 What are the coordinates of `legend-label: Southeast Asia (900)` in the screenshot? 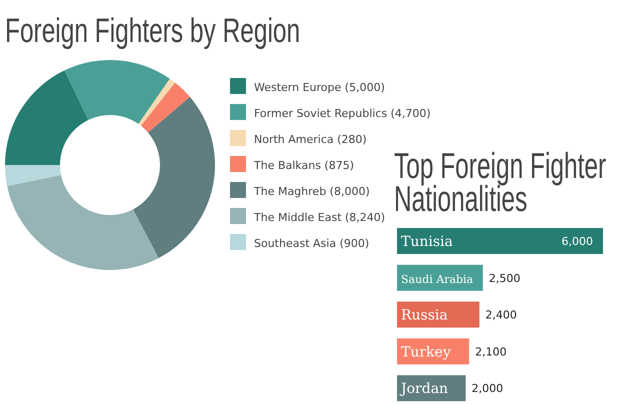 It's located at (312, 243).